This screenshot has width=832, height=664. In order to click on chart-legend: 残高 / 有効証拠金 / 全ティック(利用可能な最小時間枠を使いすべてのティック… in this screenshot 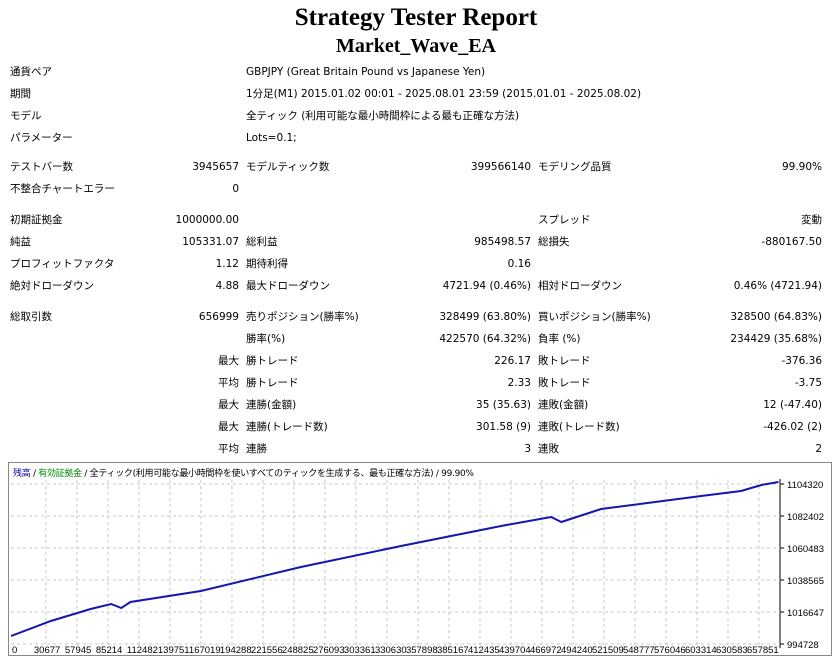, I will do `click(243, 472)`.